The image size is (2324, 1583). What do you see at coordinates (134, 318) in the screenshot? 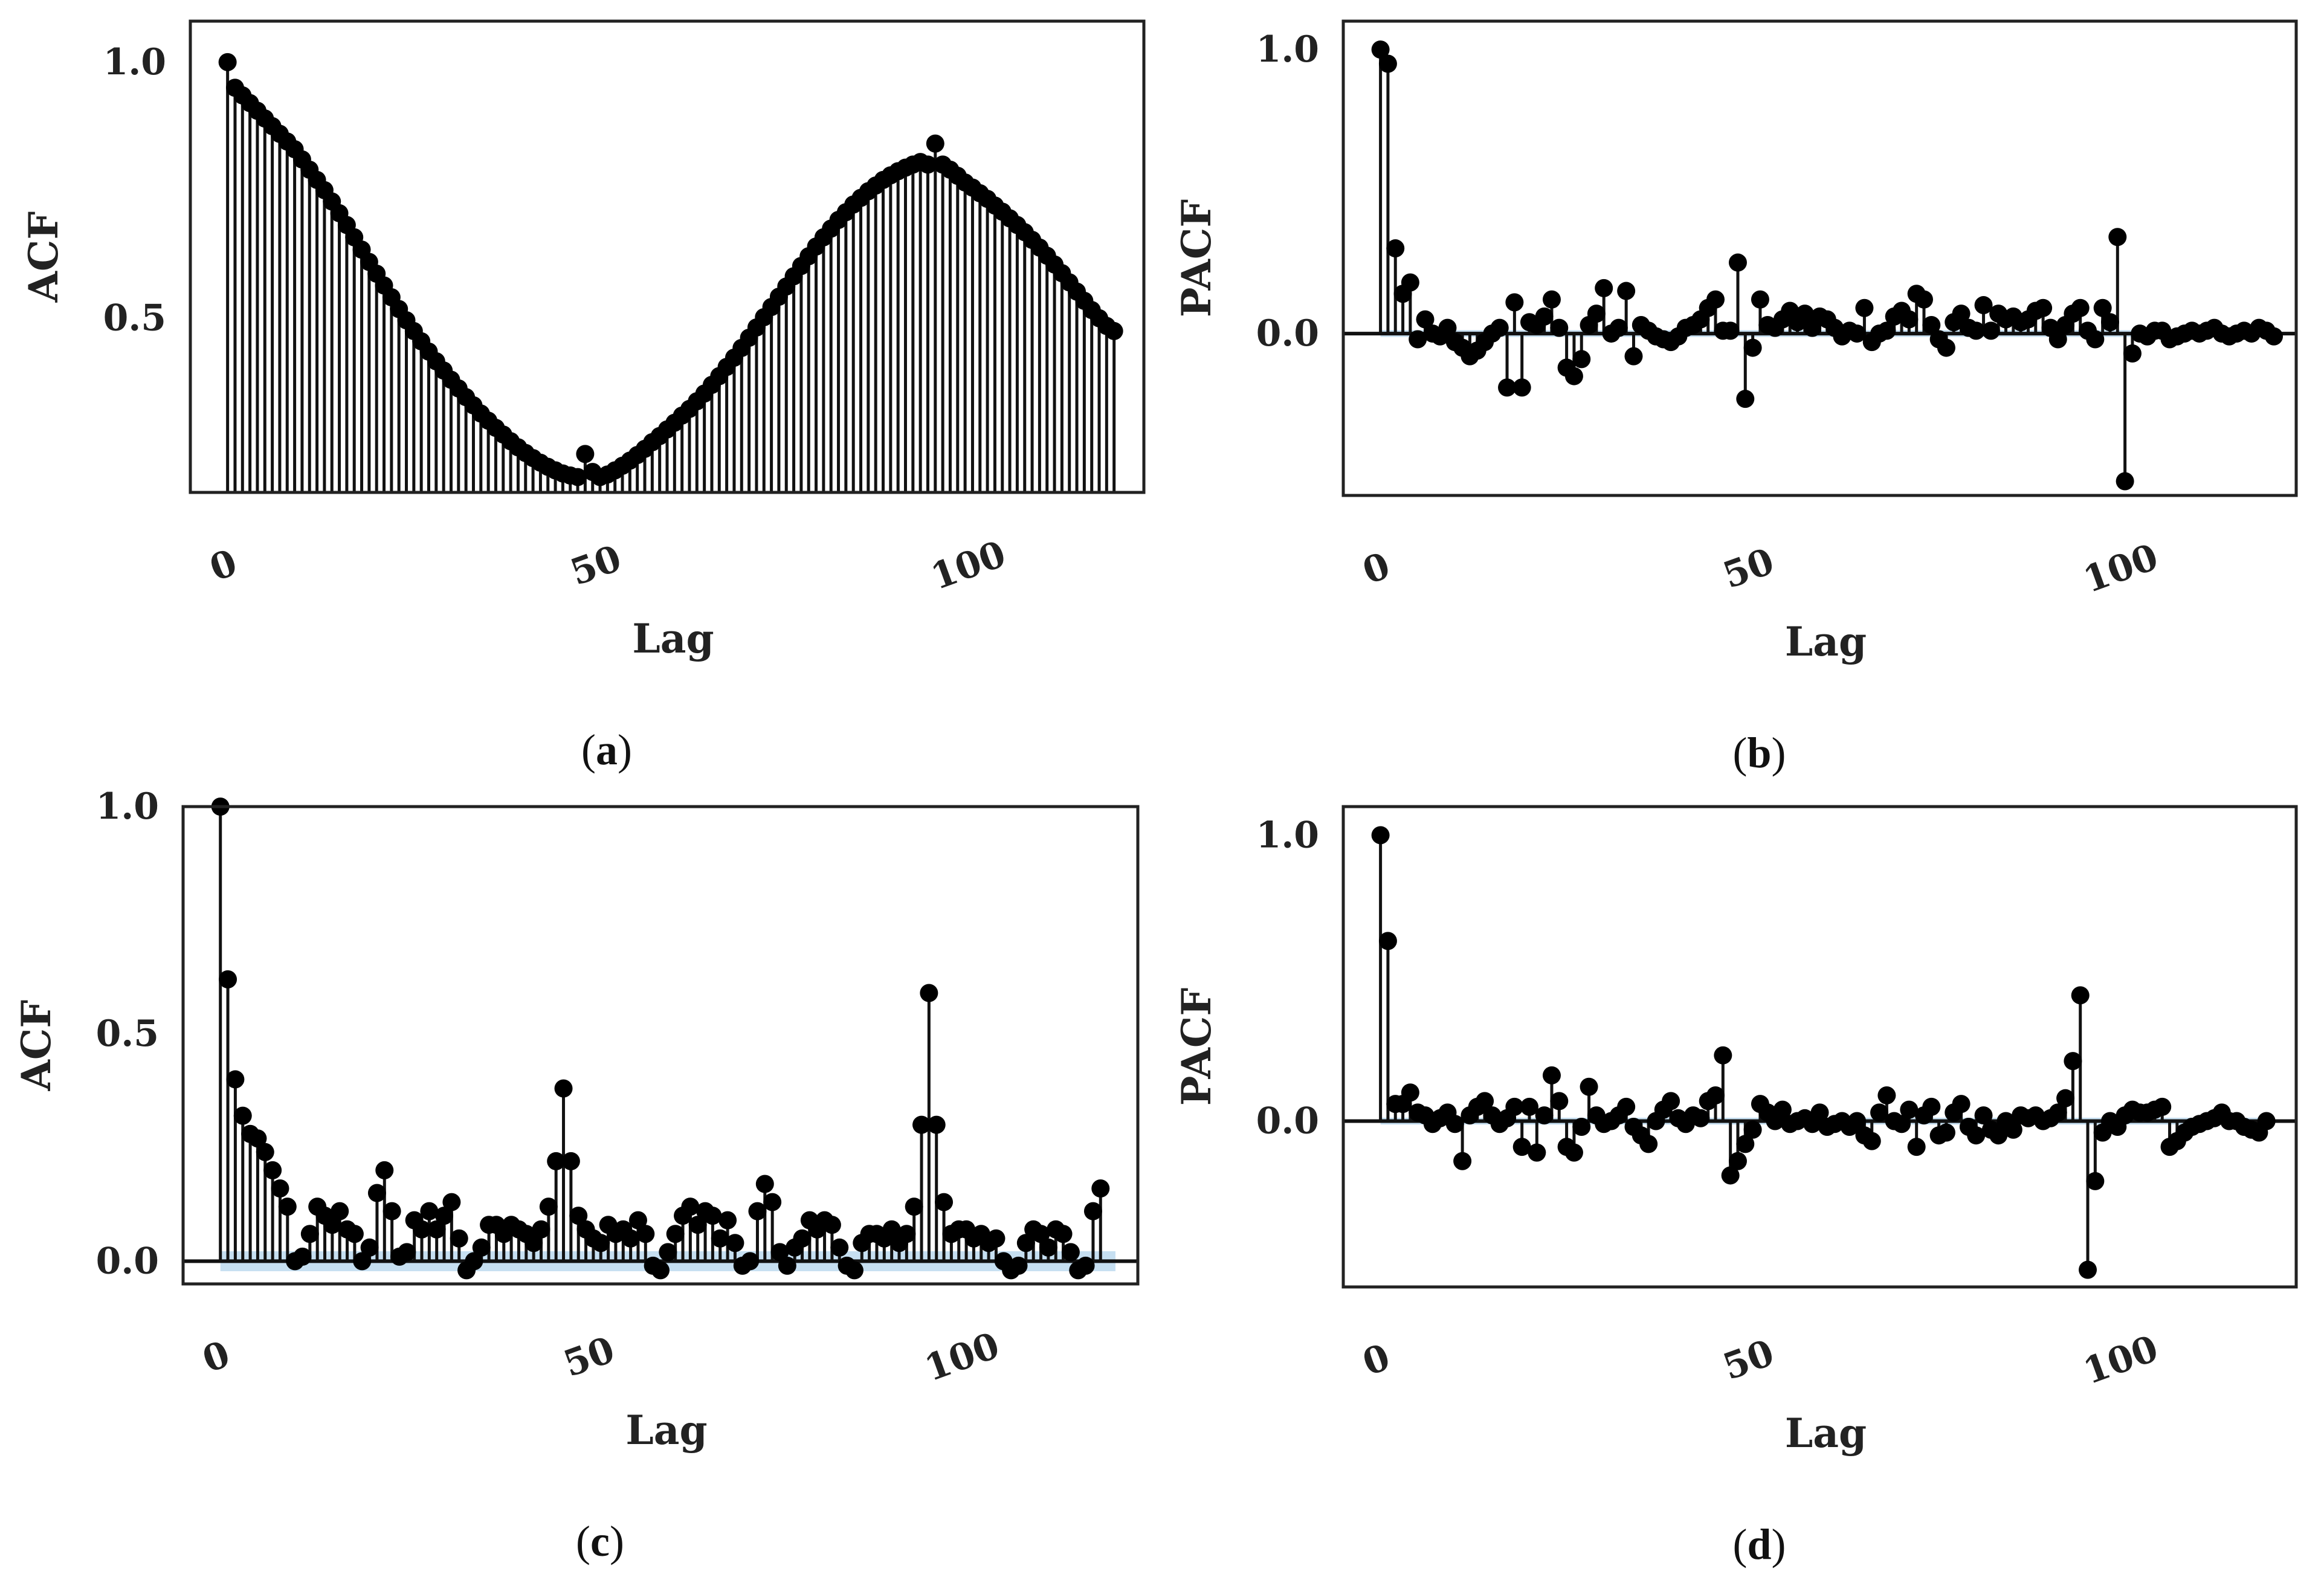
I see `ytick-label: 0.5` at bounding box center [134, 318].